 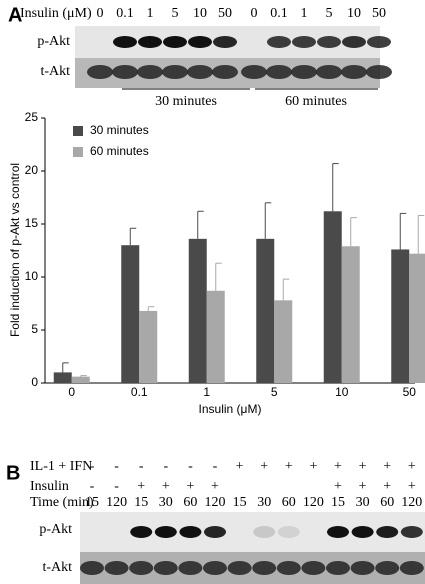 I want to click on y-tick-label: 10, so click(x=32, y=276).